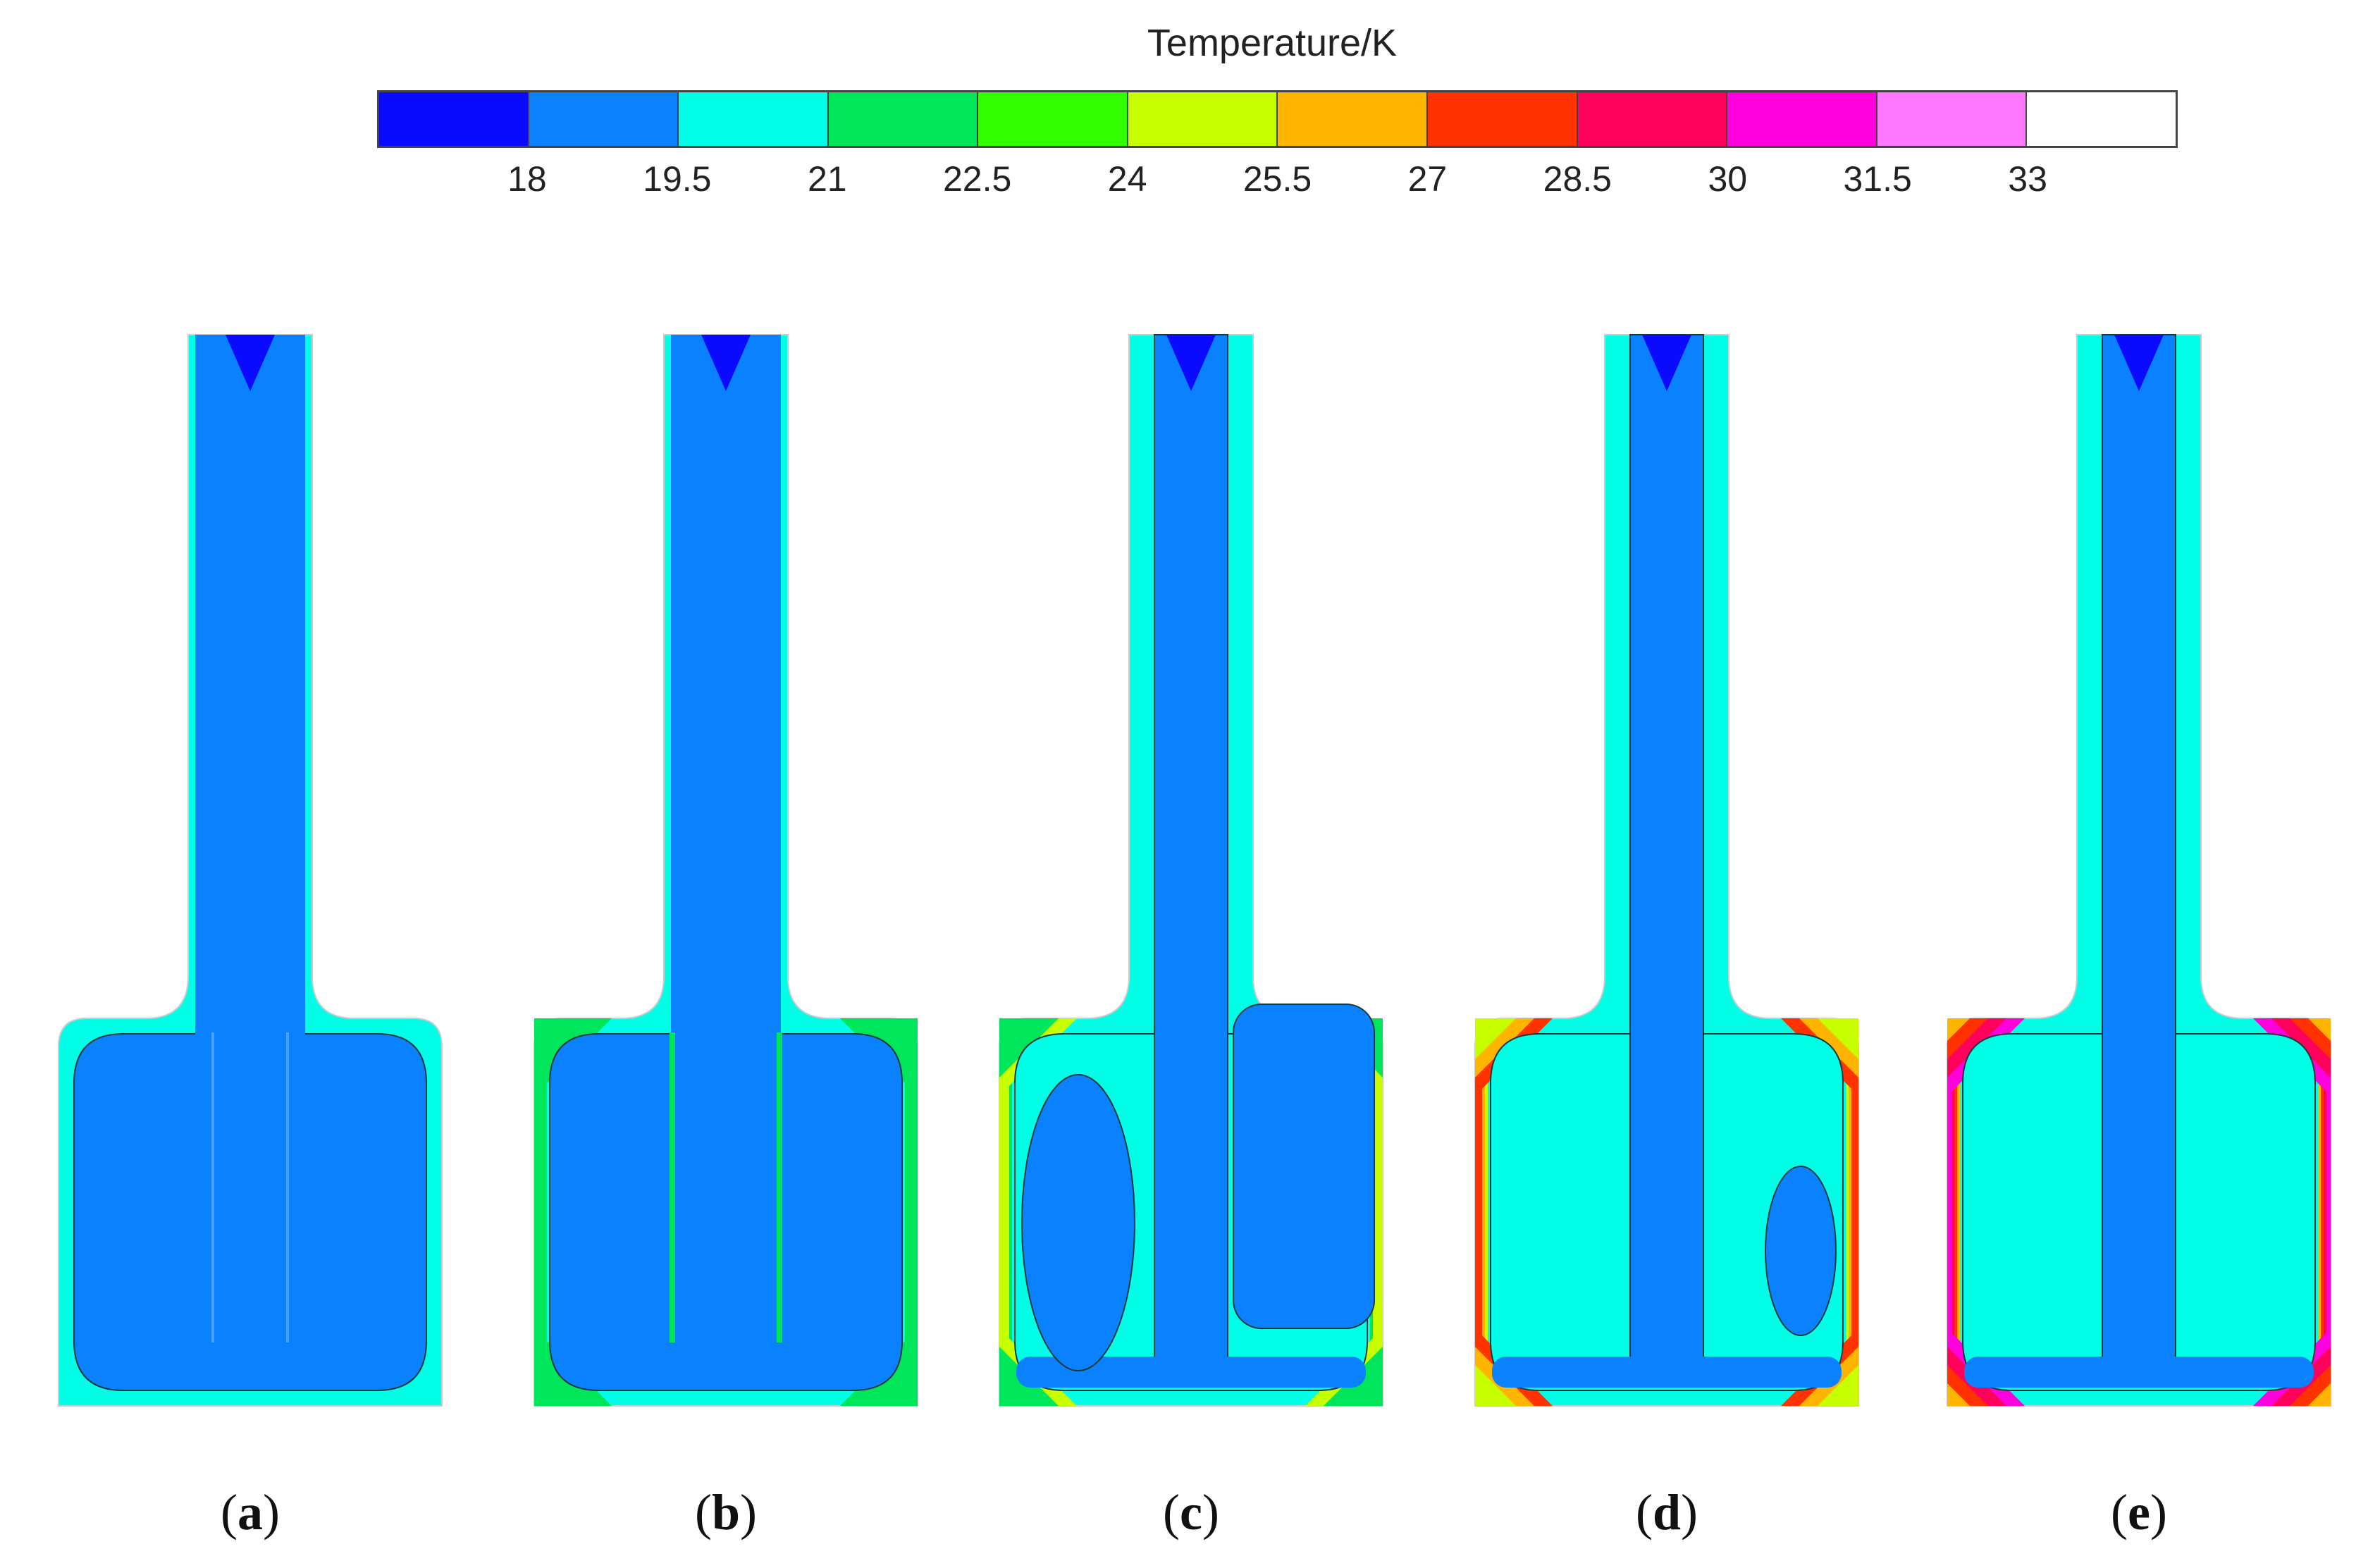 The image size is (2368, 1568). What do you see at coordinates (977, 179) in the screenshot?
I see `colorbar-tick-label: 22.5` at bounding box center [977, 179].